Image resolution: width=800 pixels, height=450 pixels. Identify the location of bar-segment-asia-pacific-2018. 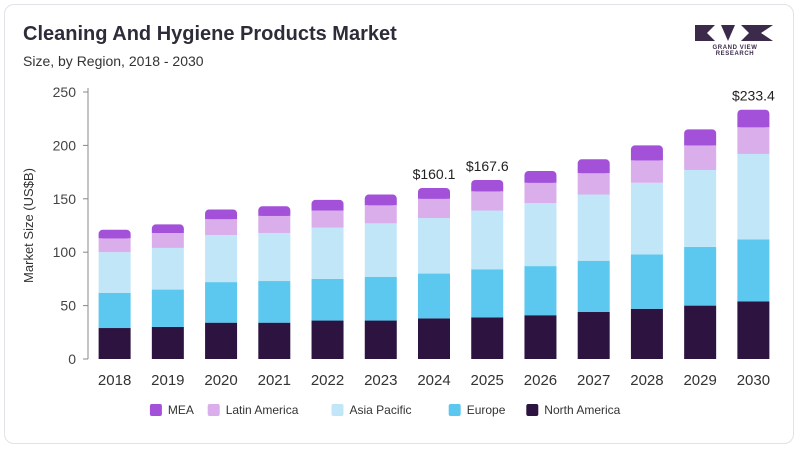
(114, 272).